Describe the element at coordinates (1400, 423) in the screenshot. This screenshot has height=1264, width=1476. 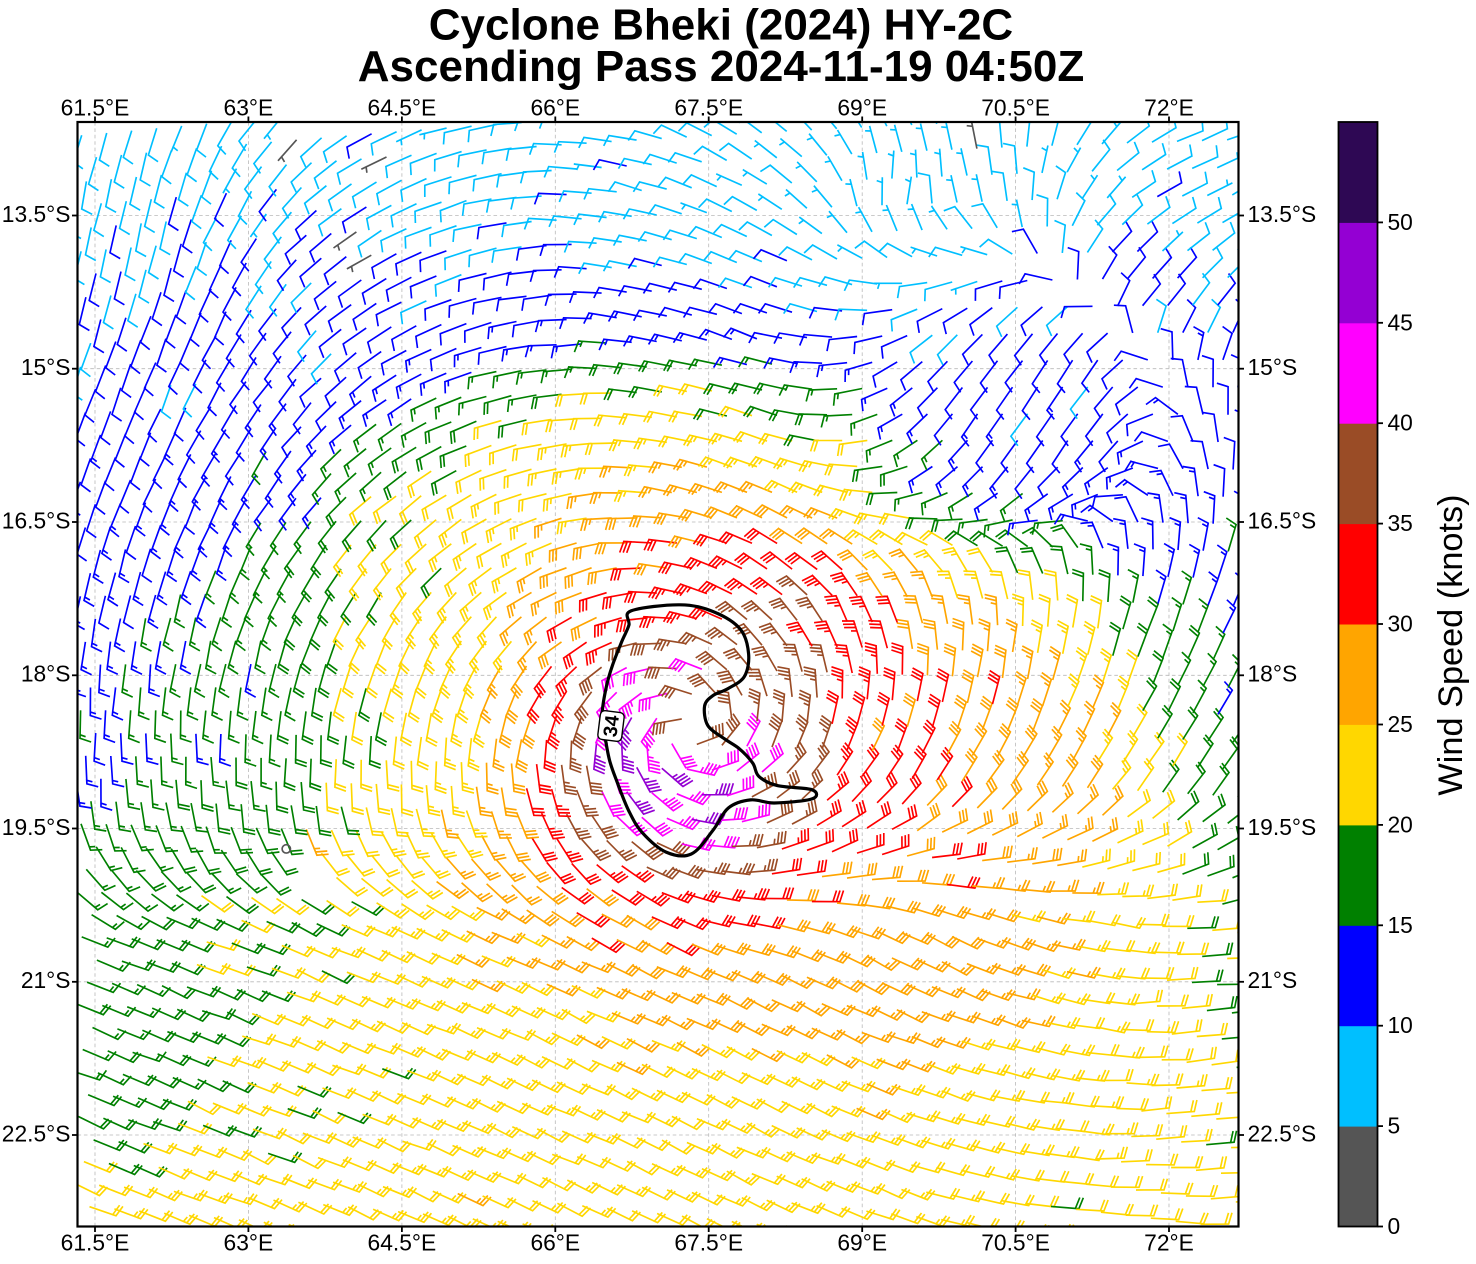
I see `svg-text: 40` at that location.